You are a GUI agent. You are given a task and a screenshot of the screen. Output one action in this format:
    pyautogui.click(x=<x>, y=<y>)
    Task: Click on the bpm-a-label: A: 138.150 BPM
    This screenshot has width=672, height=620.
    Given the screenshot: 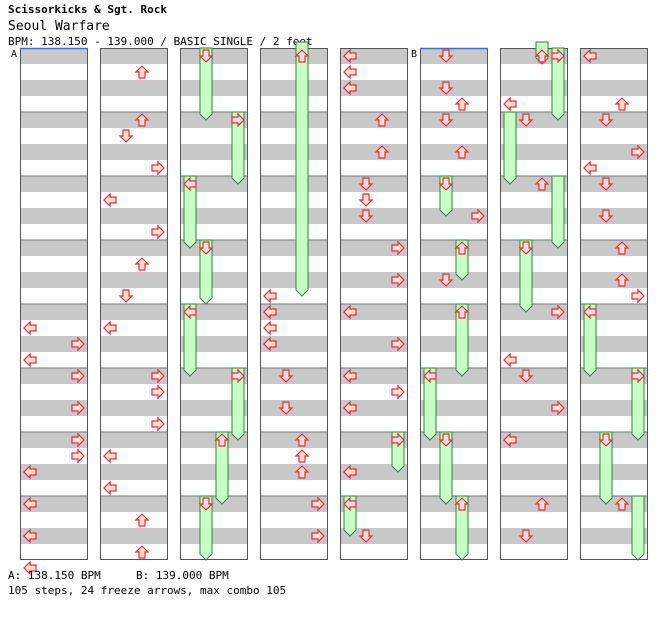 What is the action you would take?
    pyautogui.click(x=54, y=575)
    